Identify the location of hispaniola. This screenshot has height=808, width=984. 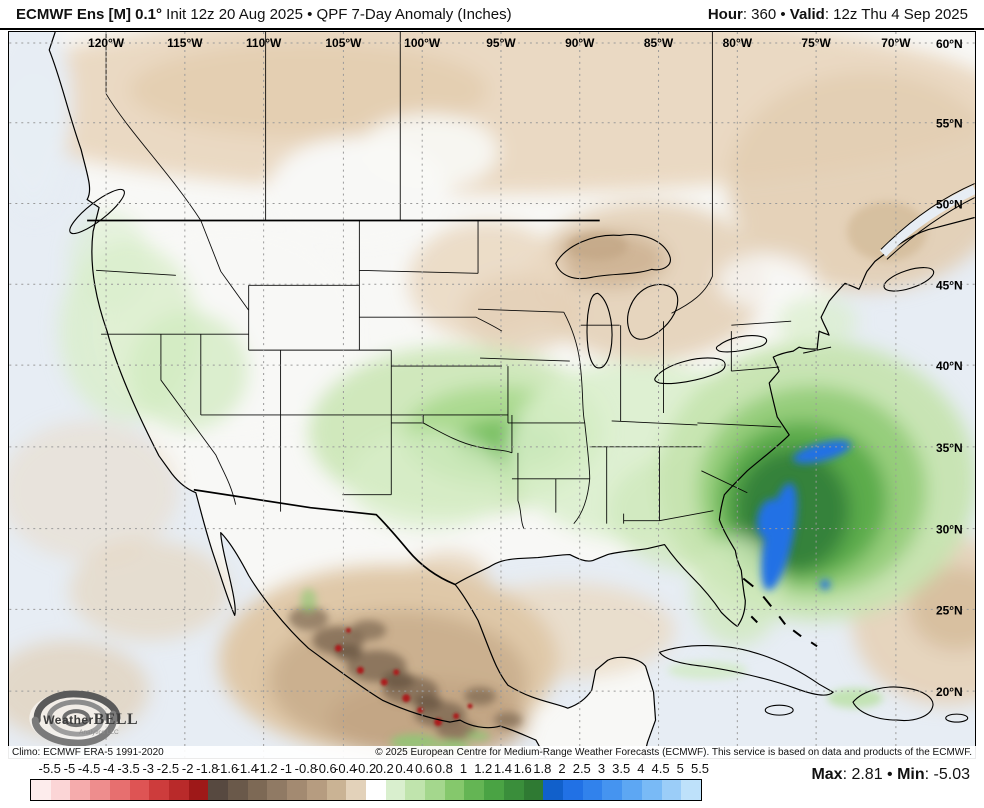
(893, 704).